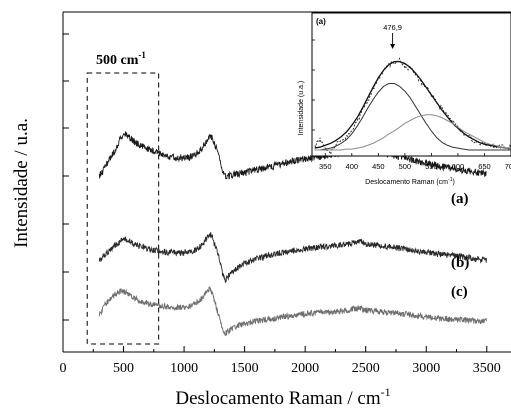 The width and height of the screenshot is (511, 414). I want to click on inset-x-tick-label-650: 650, so click(484, 166).